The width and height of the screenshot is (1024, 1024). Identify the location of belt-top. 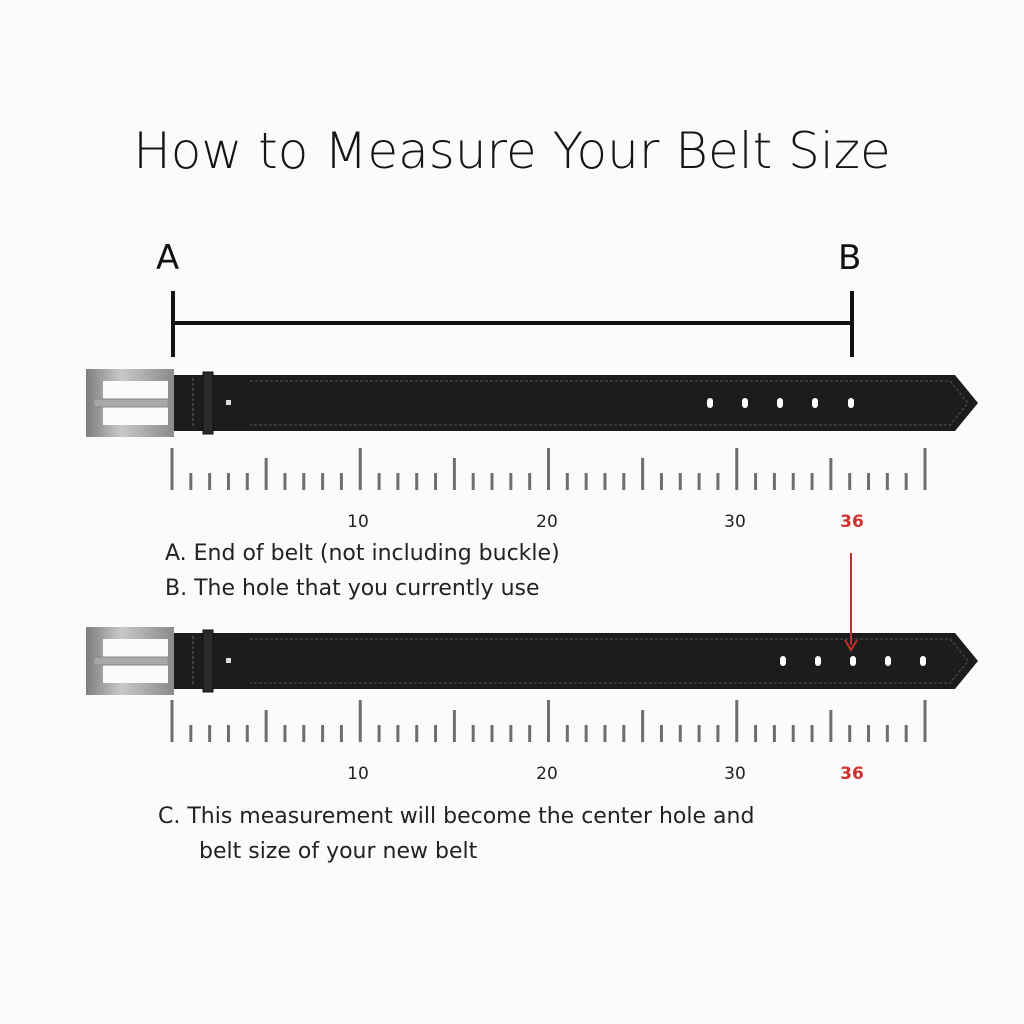
(532, 403).